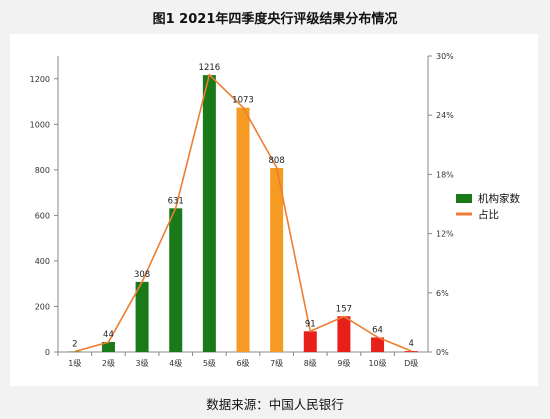  Describe the element at coordinates (42, 170) in the screenshot. I see `y-left-tick-label: 800` at that location.